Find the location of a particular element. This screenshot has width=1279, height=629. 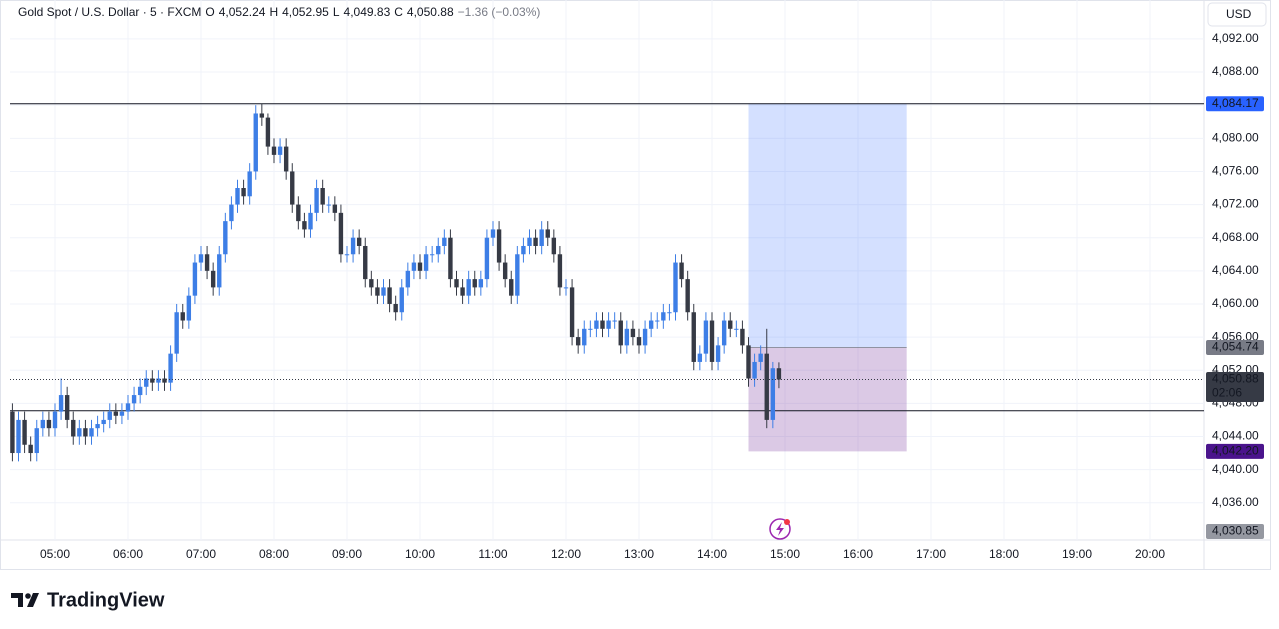

y-tick-label: 4,080.00 is located at coordinates (1235, 137).